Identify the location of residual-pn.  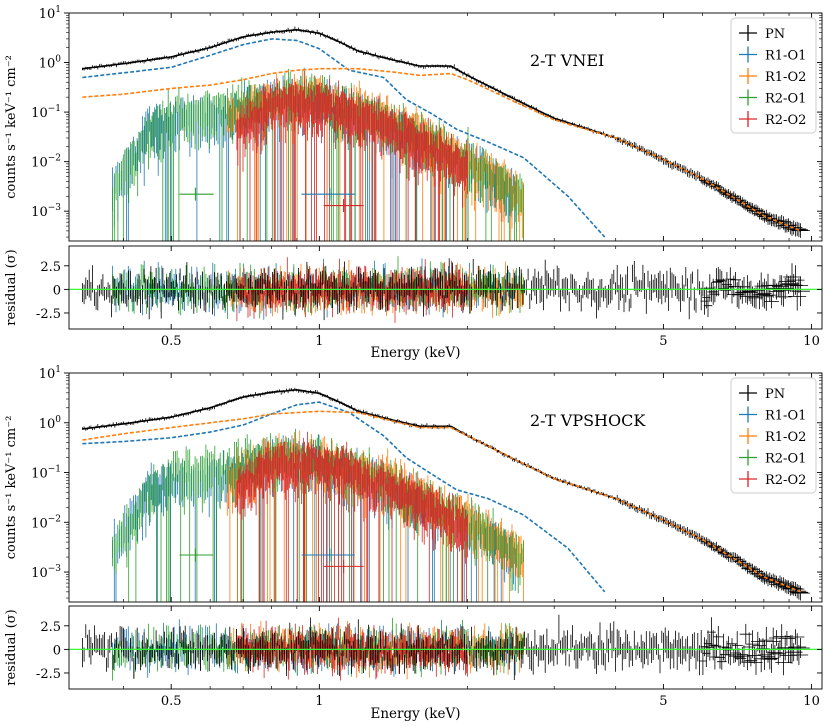
(446, 647).